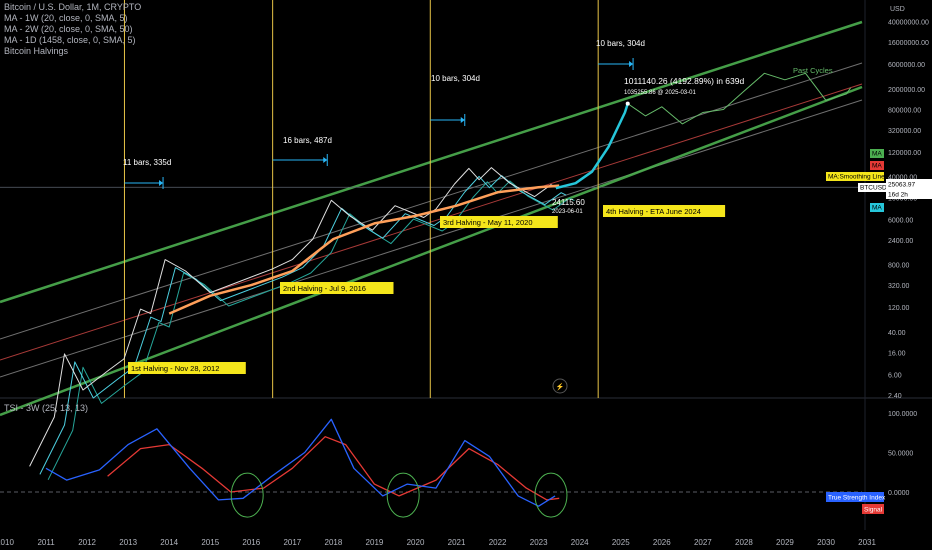 This screenshot has width=932, height=550. I want to click on legend-ma-1w: MA - 1W (20, close, 0, SMA, 5), so click(66, 18).